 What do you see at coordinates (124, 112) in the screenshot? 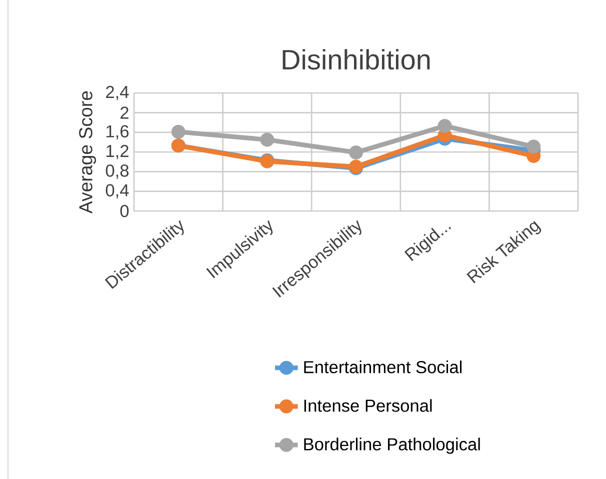
I see `y-tick-label: 2` at bounding box center [124, 112].